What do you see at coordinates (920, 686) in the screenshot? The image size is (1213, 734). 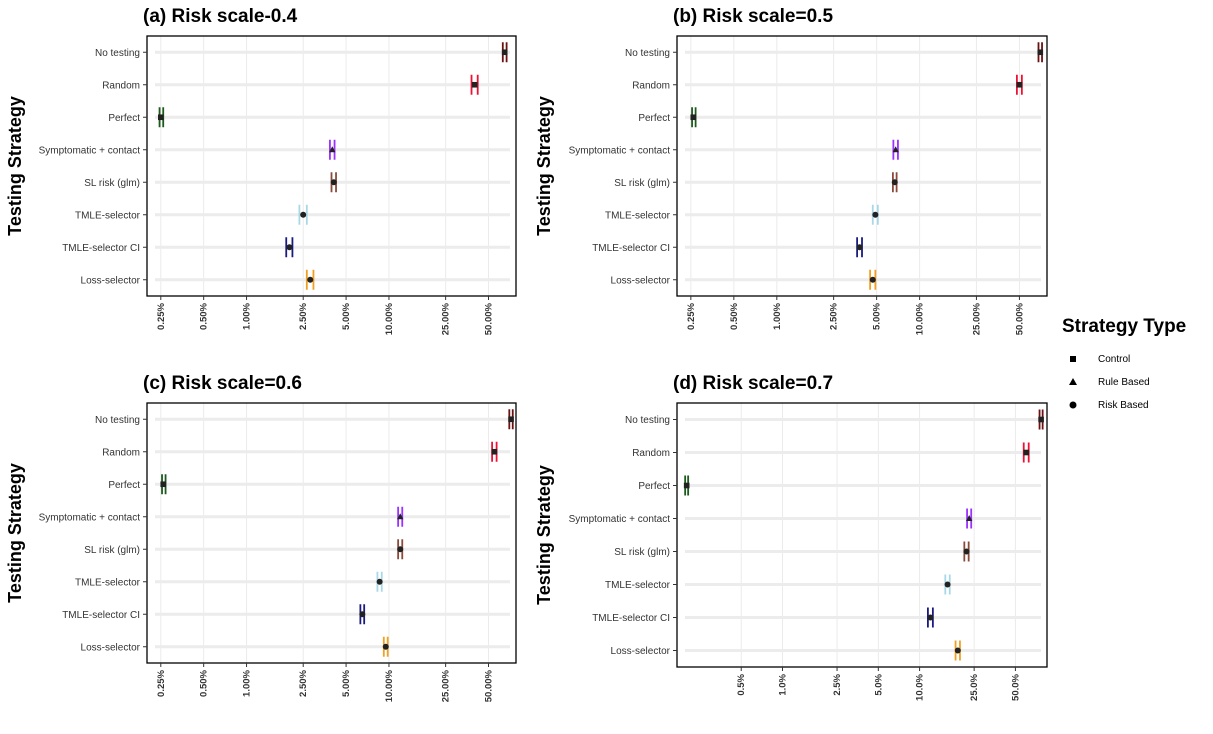 I see `x-tick-label: 10.0%` at bounding box center [920, 686].